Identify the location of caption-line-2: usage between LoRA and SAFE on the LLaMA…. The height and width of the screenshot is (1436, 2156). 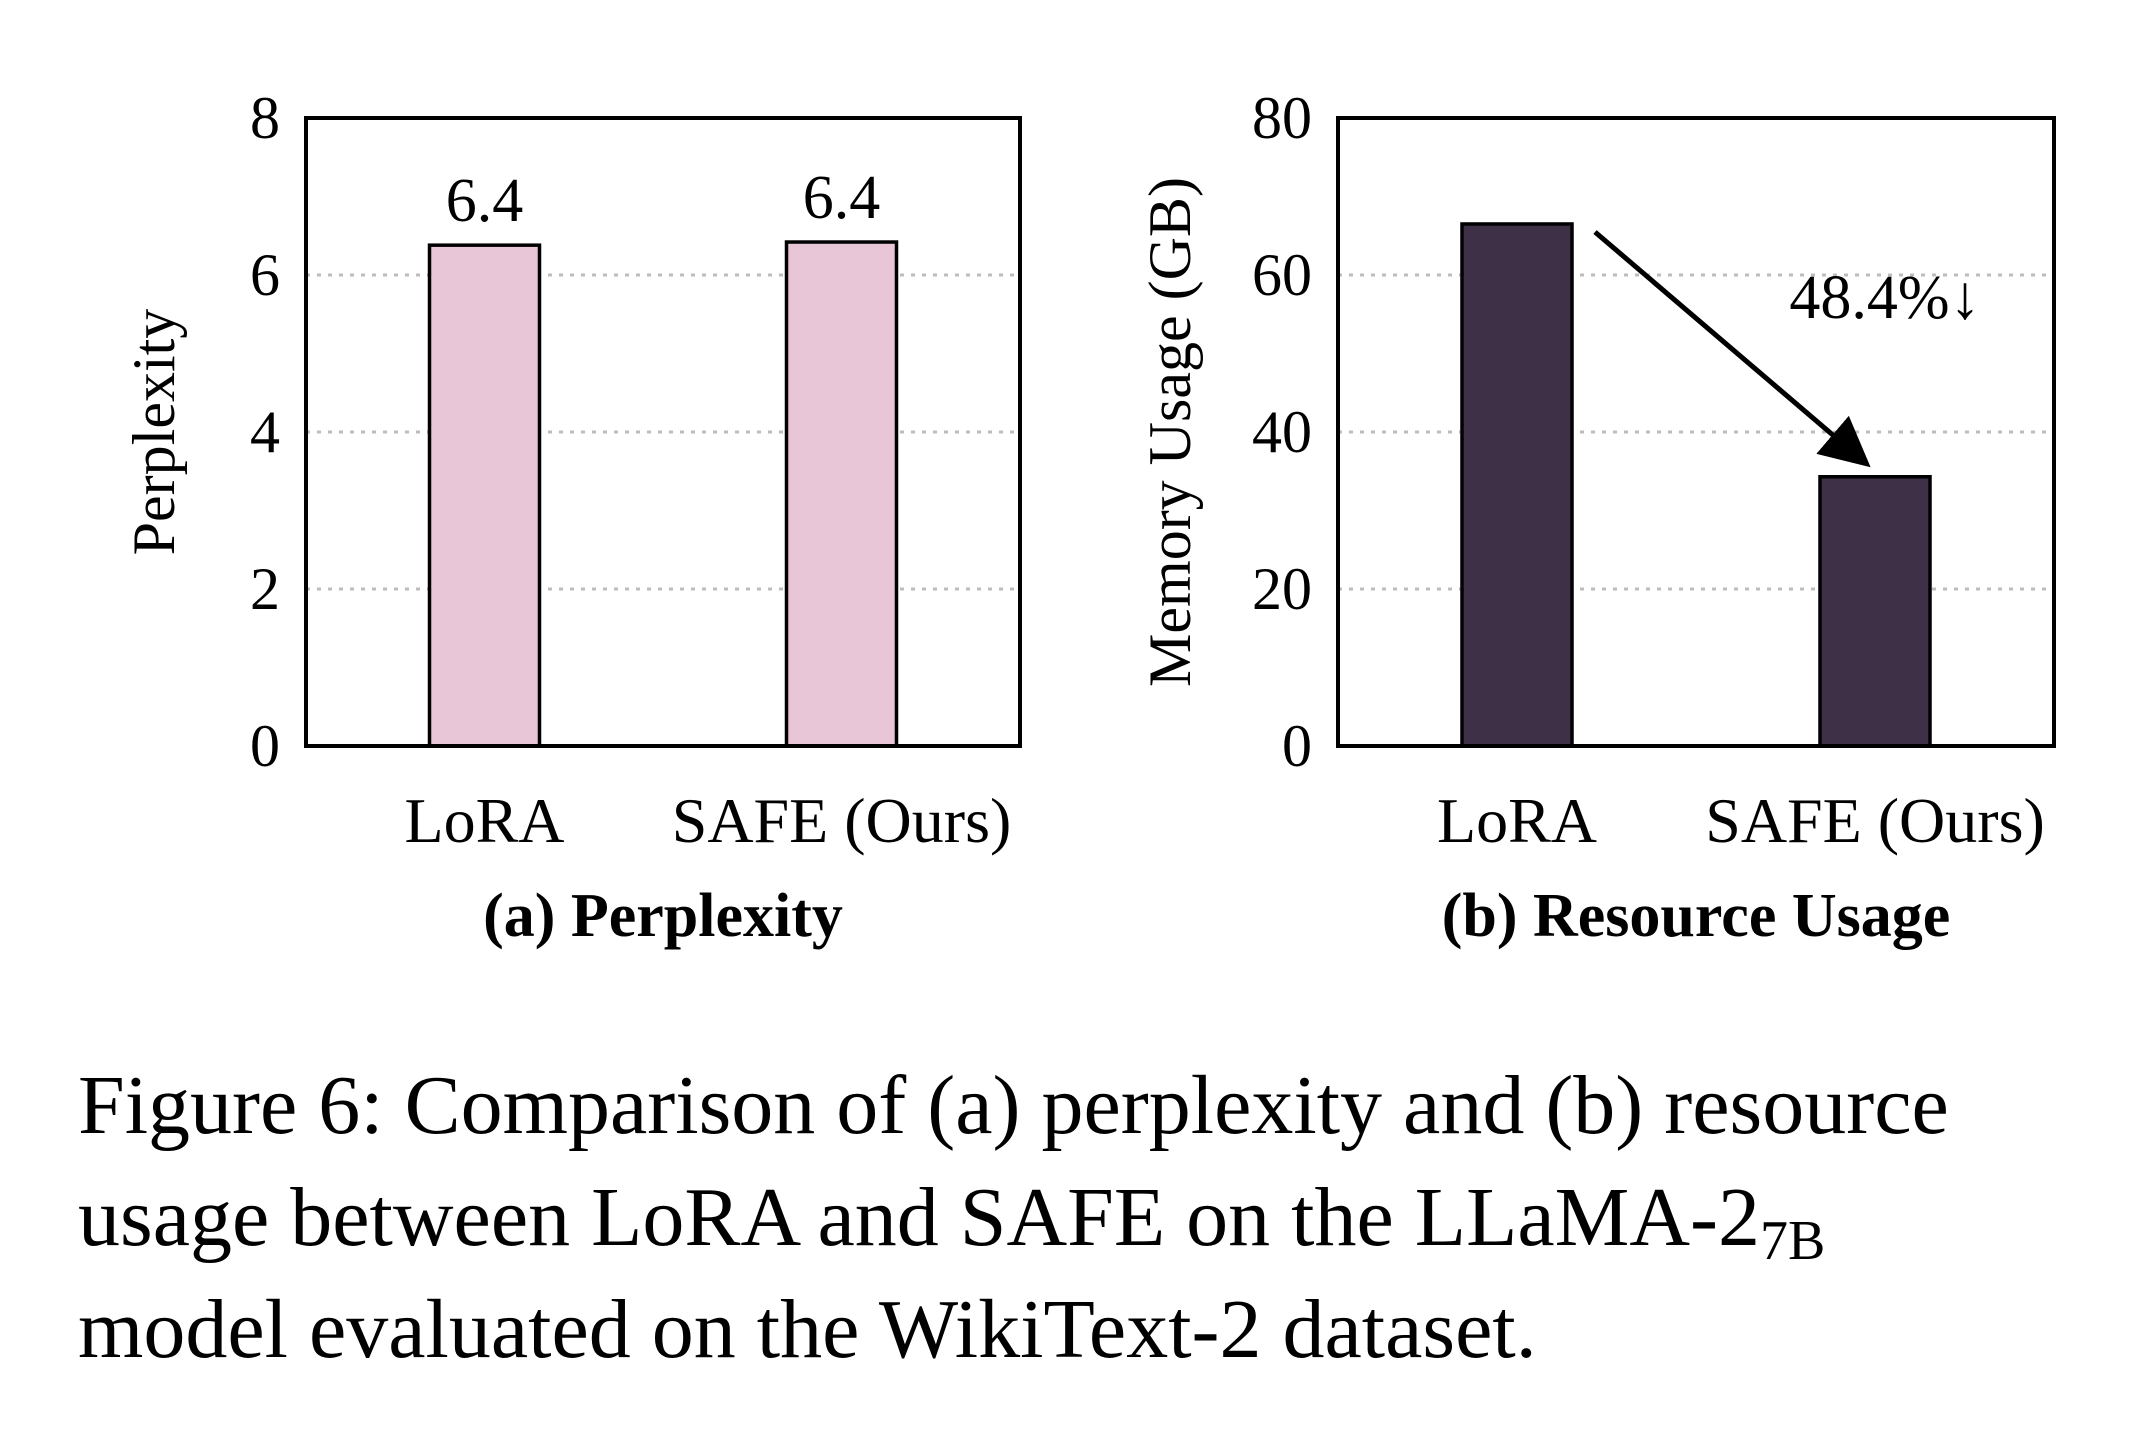
(919, 1217).